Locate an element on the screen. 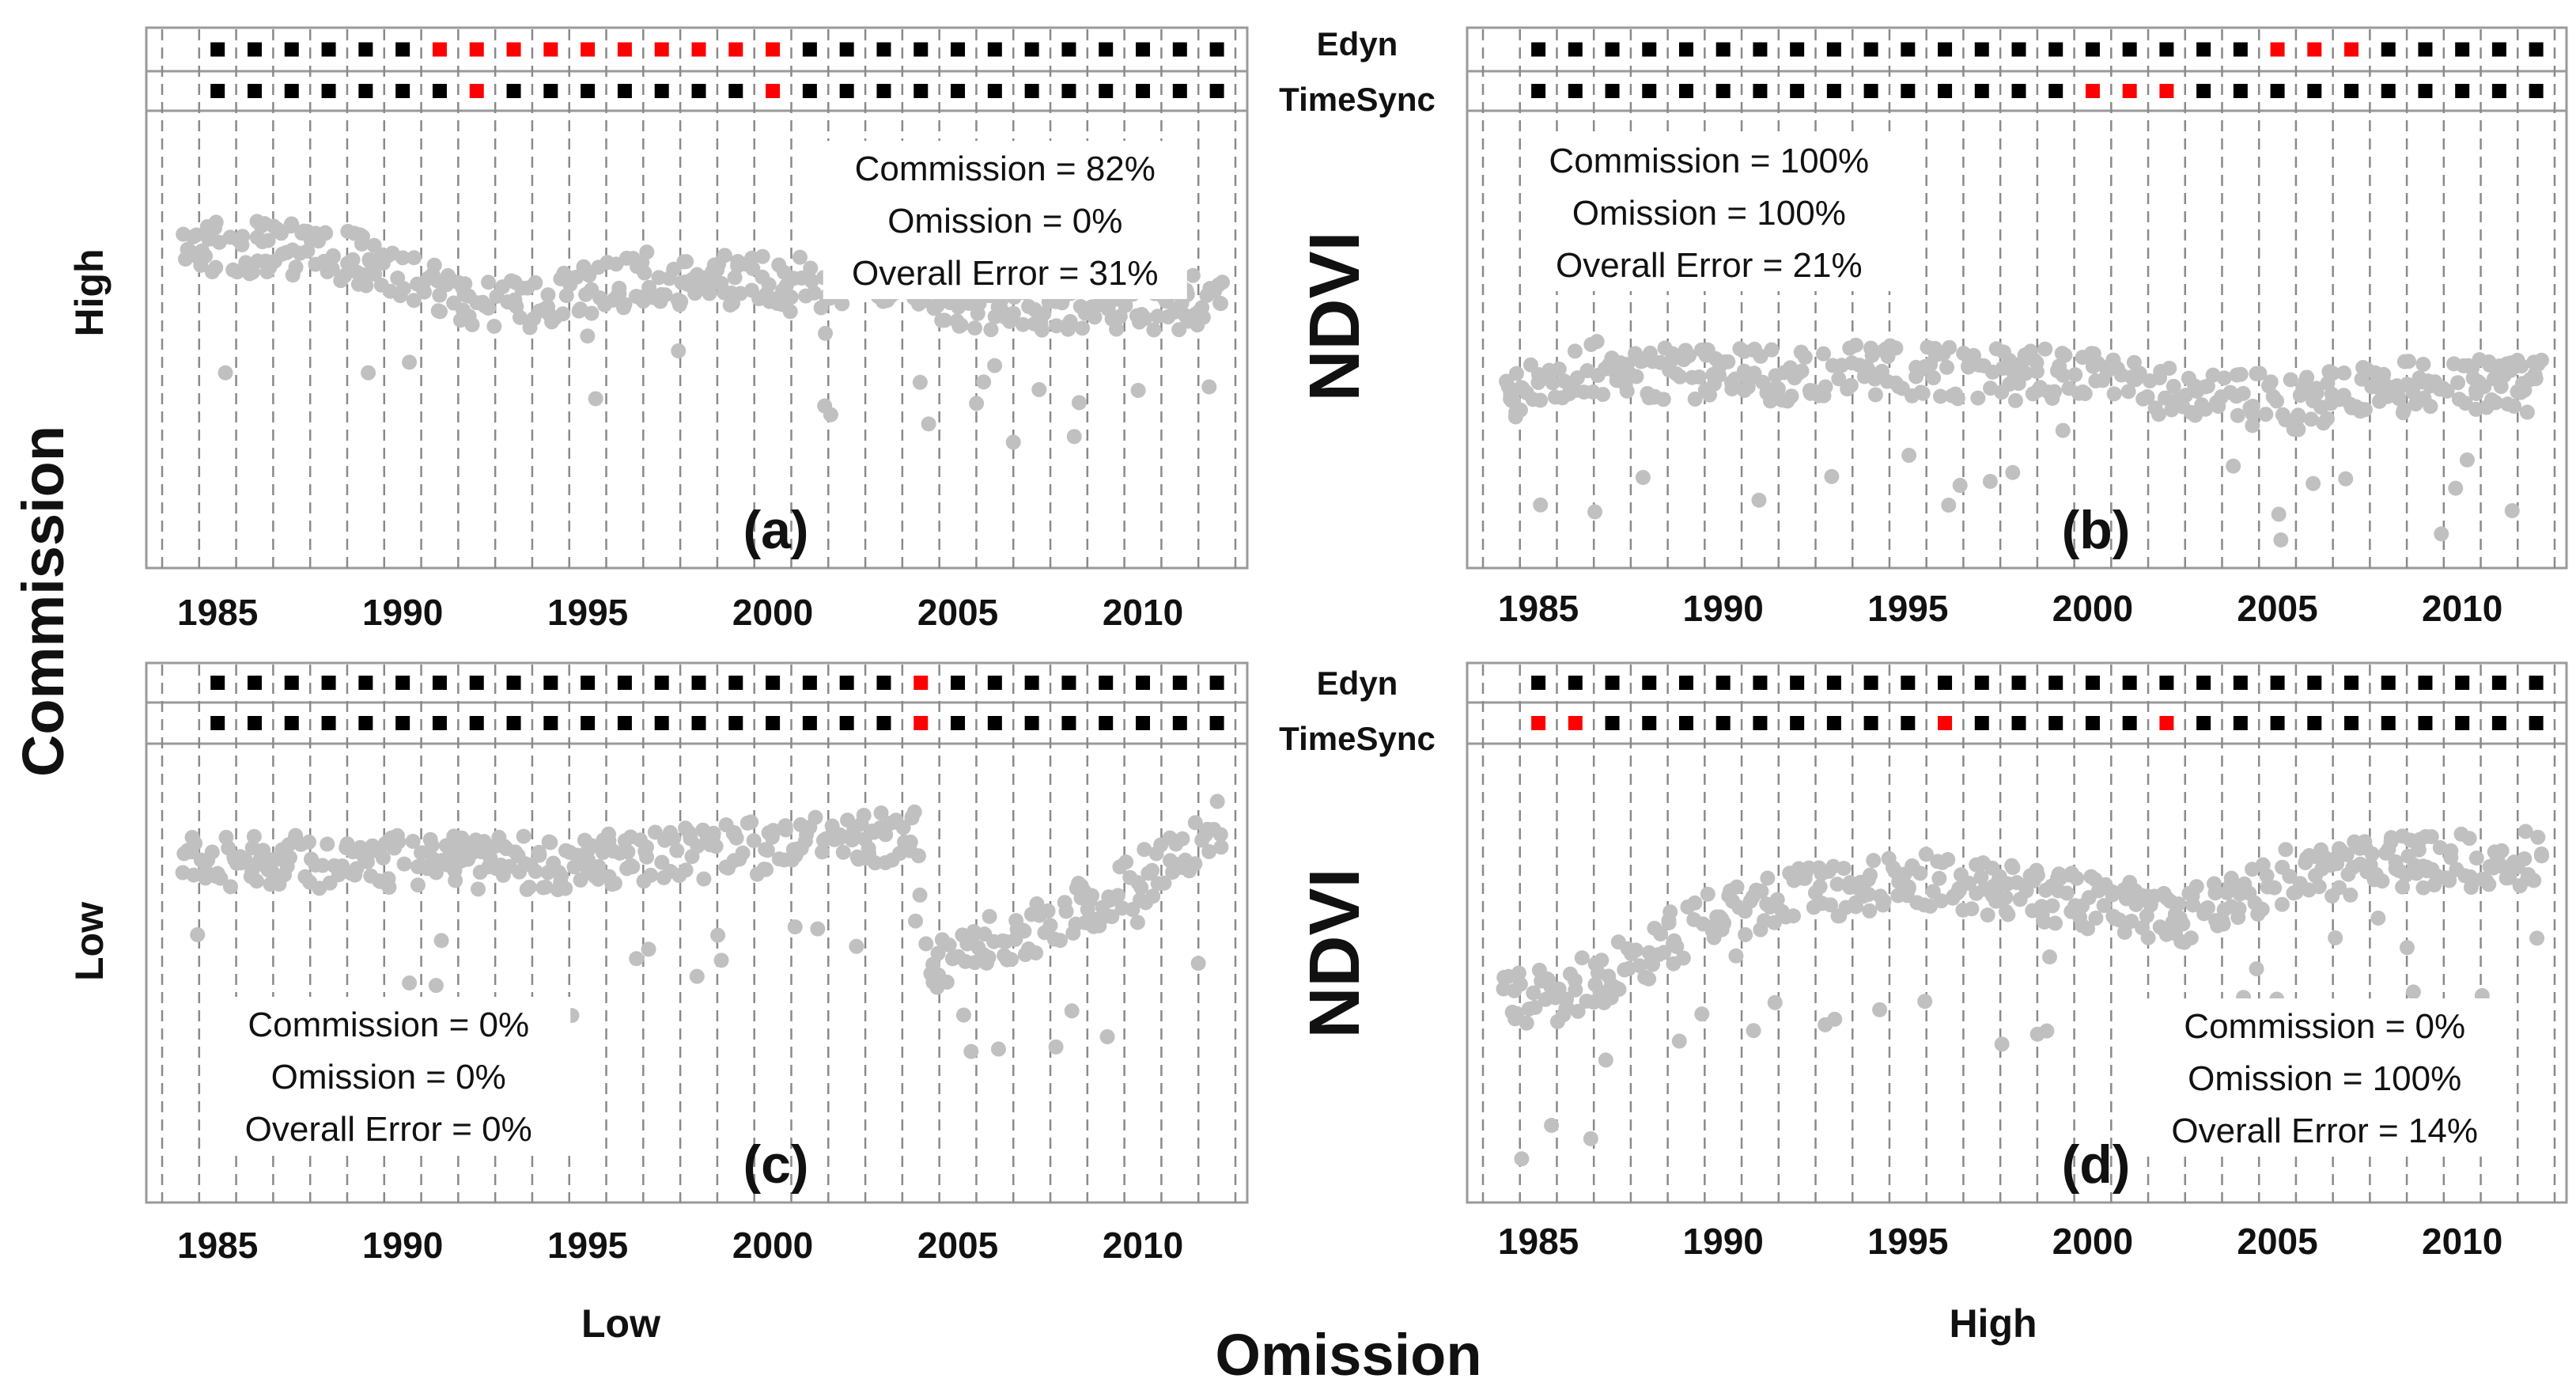  edyn-flag-2001 is located at coordinates (2130, 683).